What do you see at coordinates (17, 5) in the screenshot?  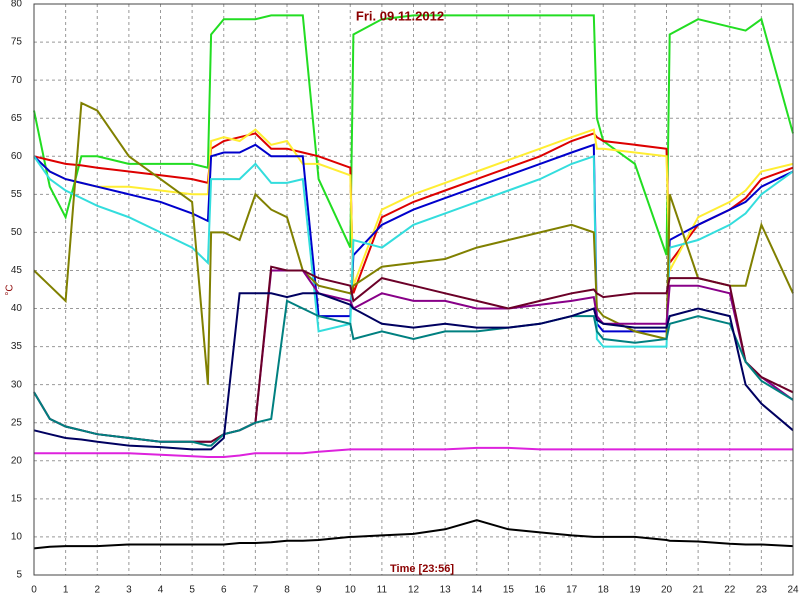 I see `y-tick-label: 80` at bounding box center [17, 5].